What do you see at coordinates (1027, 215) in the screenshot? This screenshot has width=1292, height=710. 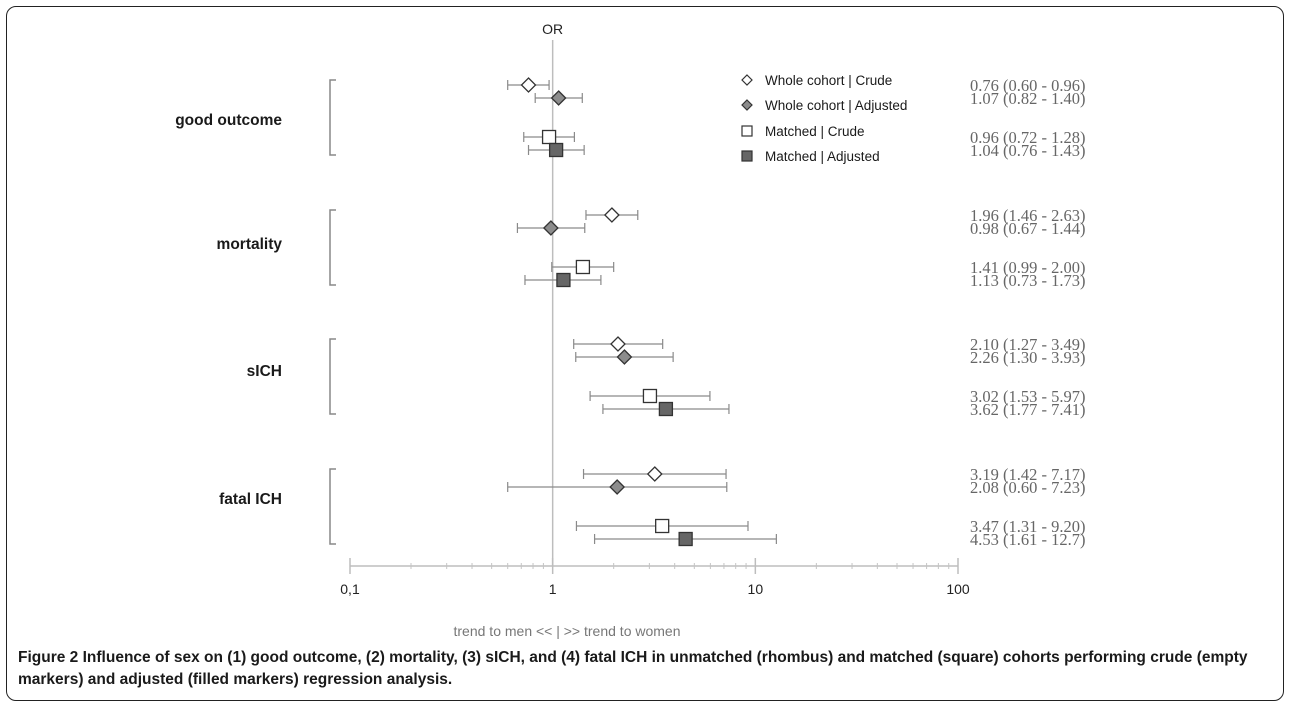 I see `ci-value-label: 1.96 (1.46 - 2.63)` at bounding box center [1027, 215].